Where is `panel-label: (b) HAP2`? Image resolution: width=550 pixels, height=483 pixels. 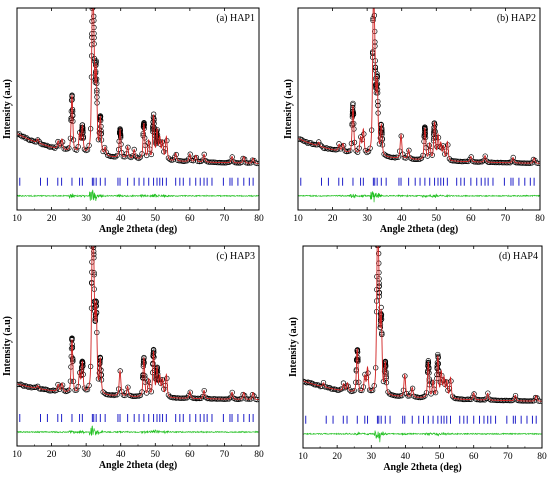
panel-label: (b) HAP2 is located at coordinates (516, 18).